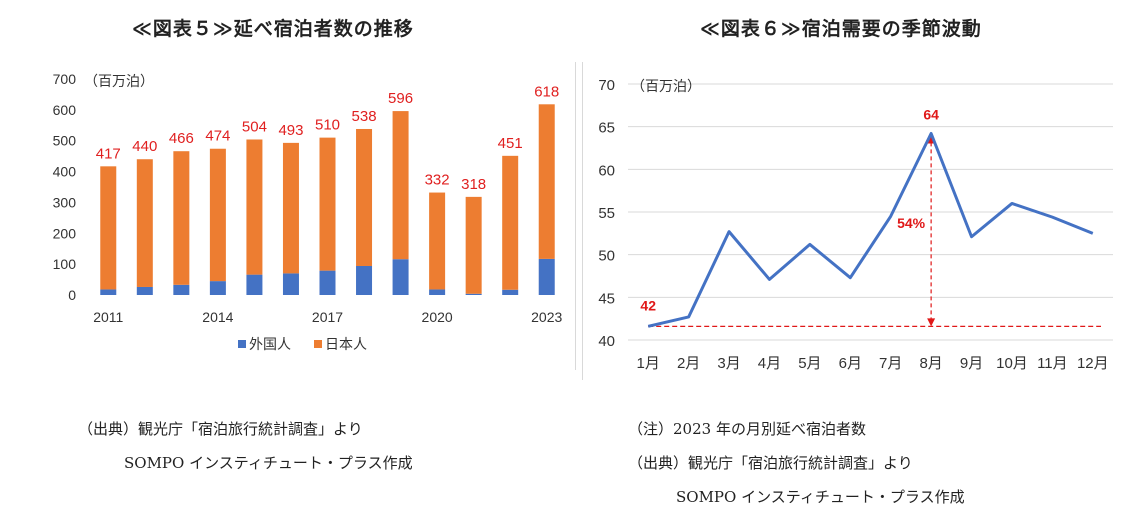 The width and height of the screenshot is (1147, 529). Describe the element at coordinates (437, 317) in the screenshot. I see `x-tick-label: 2020` at that location.